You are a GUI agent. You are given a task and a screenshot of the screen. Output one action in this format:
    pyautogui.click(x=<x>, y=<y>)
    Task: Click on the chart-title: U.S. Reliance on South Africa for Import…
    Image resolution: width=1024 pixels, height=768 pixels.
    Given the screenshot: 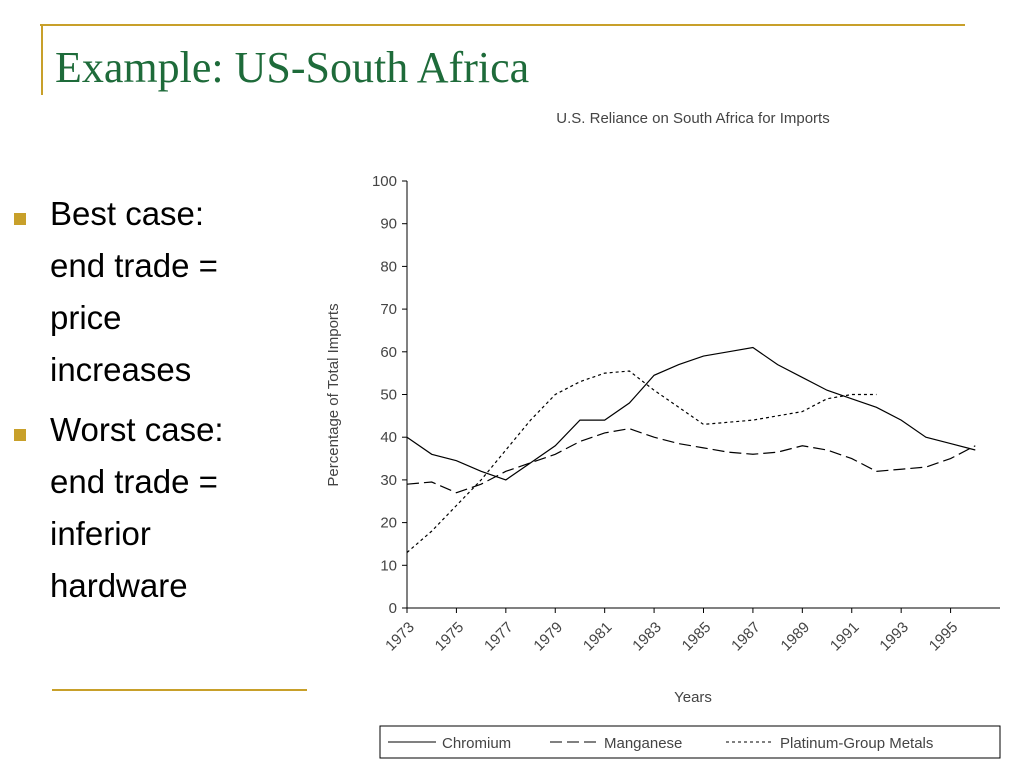 What is the action you would take?
    pyautogui.click(x=692, y=118)
    